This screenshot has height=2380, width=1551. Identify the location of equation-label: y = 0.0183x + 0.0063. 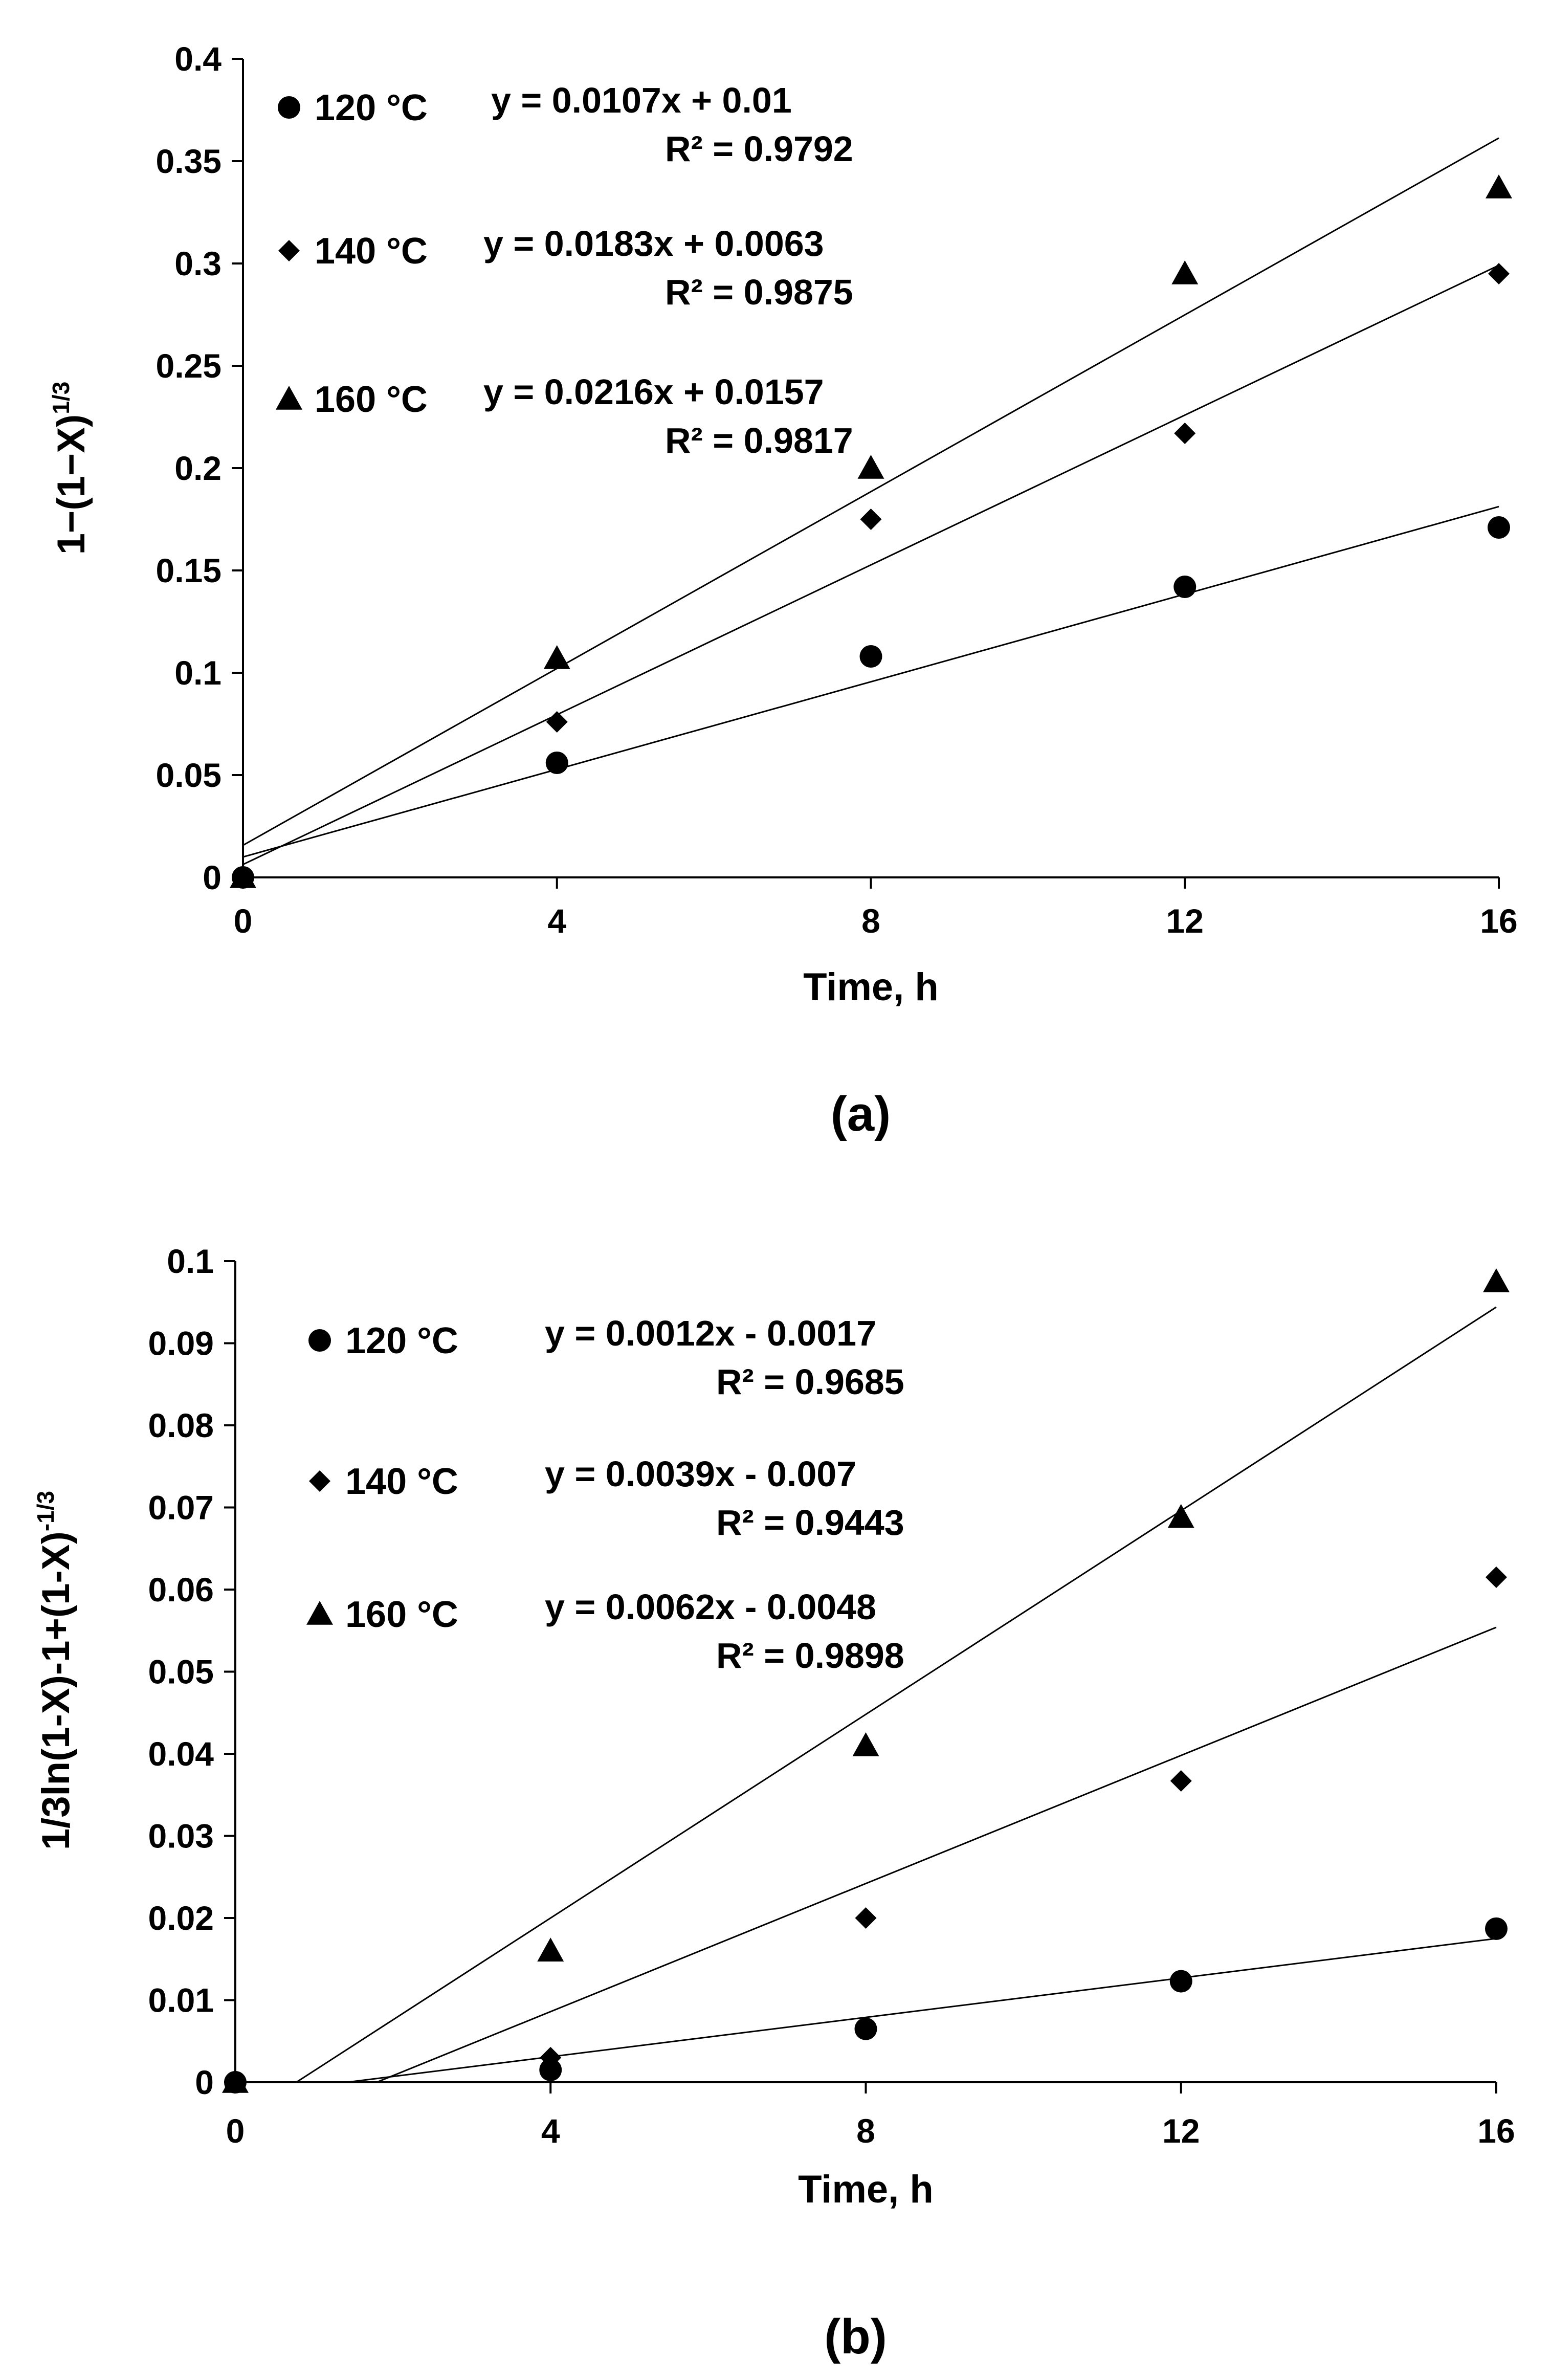
(653, 244).